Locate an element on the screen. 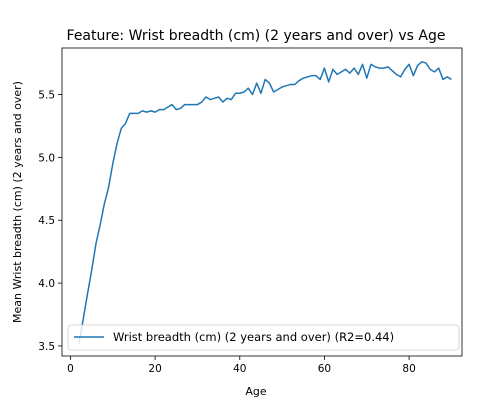 The height and width of the screenshot is (400, 500). legend-box is located at coordinates (263, 337).